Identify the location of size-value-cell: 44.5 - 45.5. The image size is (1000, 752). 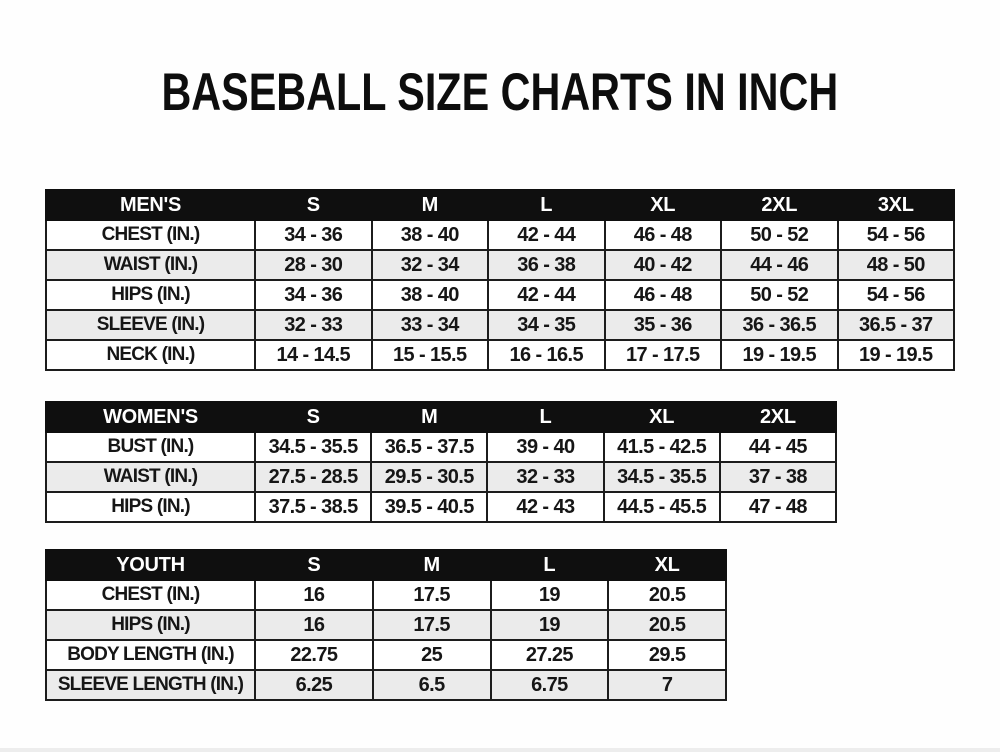
(661, 507).